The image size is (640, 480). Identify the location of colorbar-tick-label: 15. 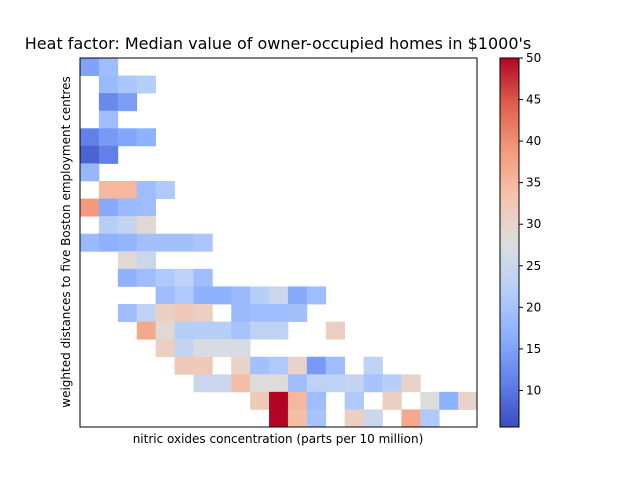
(533, 349).